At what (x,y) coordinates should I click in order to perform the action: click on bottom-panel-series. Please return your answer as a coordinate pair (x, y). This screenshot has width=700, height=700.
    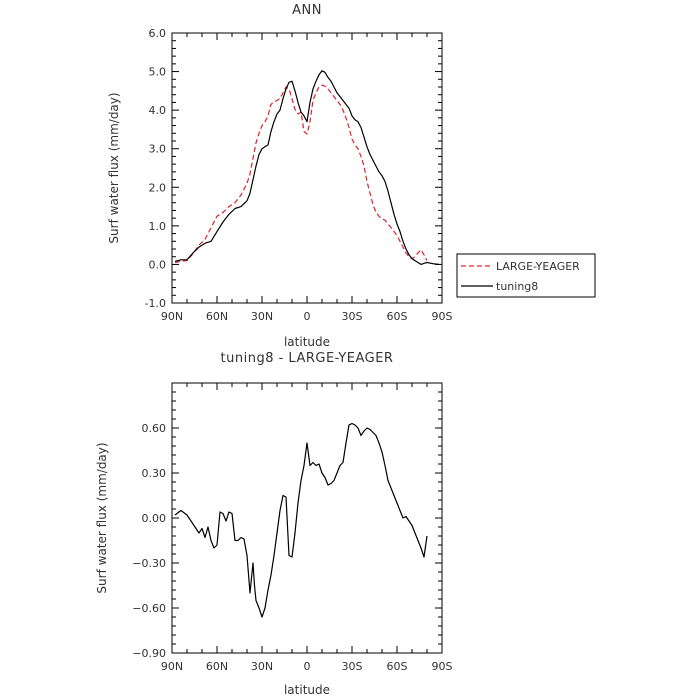
    Looking at the image, I should click on (301, 520).